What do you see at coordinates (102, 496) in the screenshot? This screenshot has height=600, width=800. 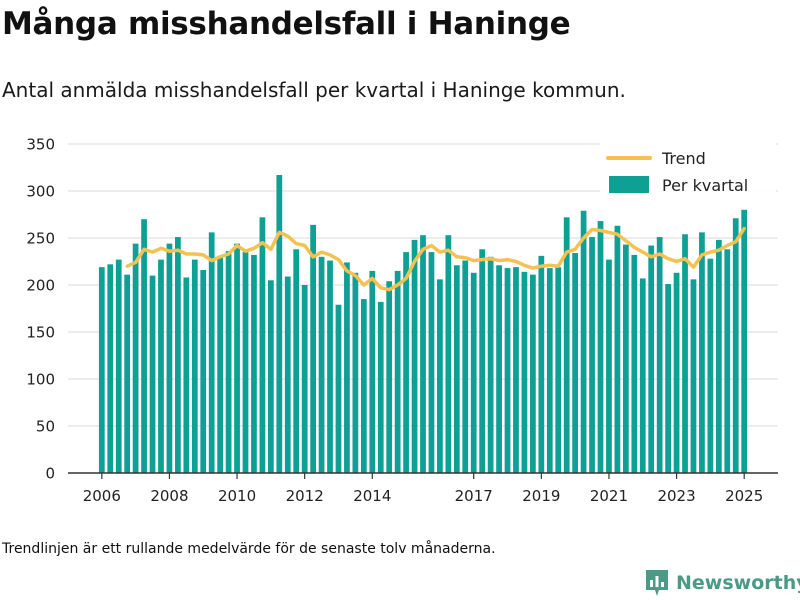 I see `x-tick-label: 2006` at bounding box center [102, 496].